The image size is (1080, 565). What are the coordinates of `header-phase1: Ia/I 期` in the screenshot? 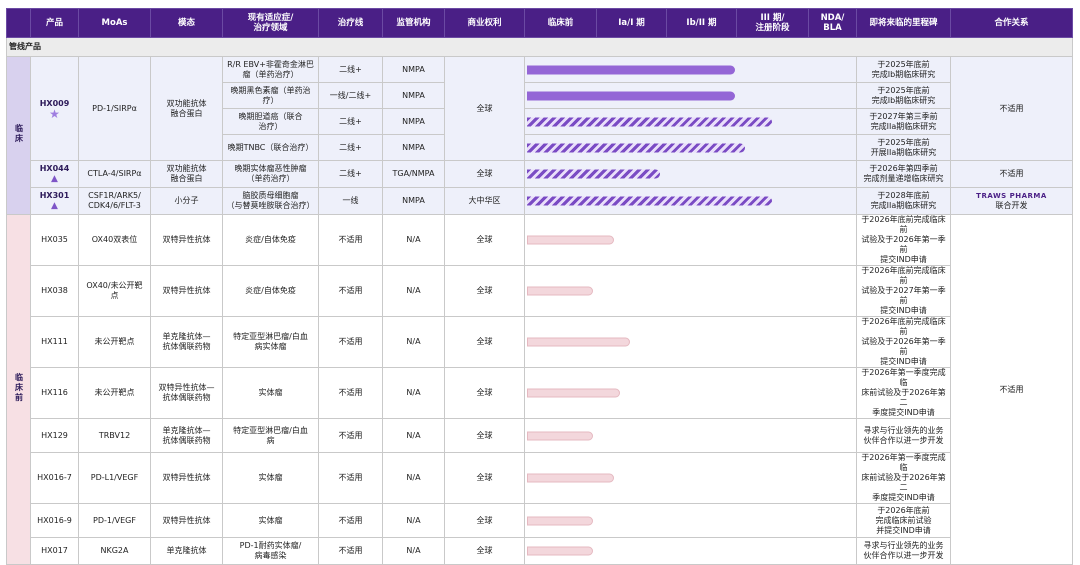 It's located at (631, 23).